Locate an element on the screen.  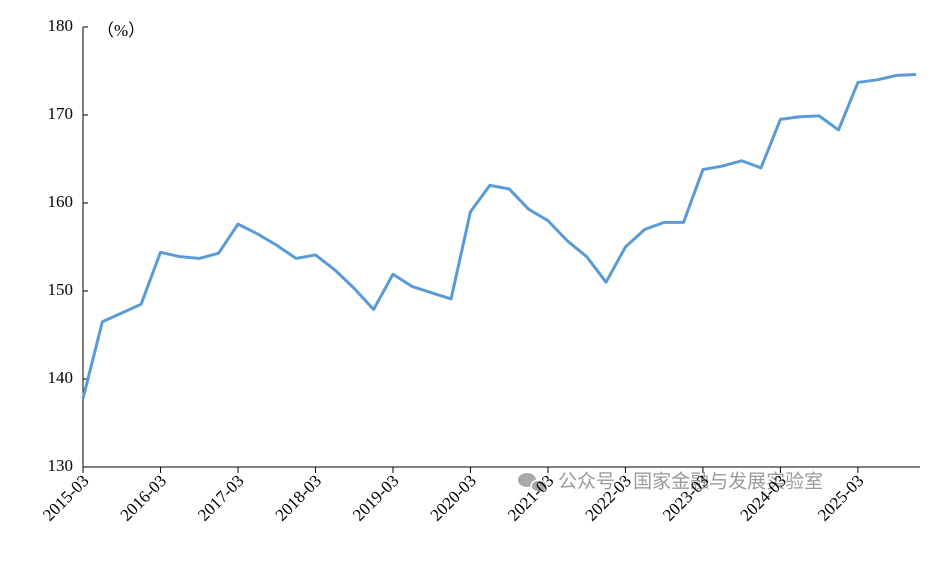
unit-label: （%） is located at coordinates (121, 30).